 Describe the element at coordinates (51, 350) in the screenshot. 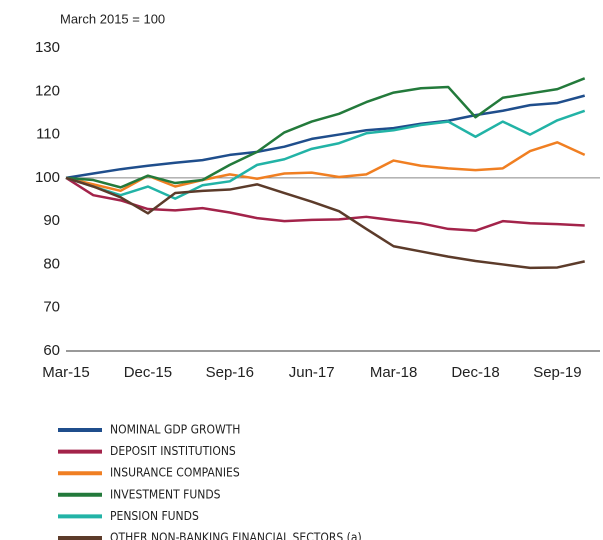

I see `y-tick-label: 60` at that location.